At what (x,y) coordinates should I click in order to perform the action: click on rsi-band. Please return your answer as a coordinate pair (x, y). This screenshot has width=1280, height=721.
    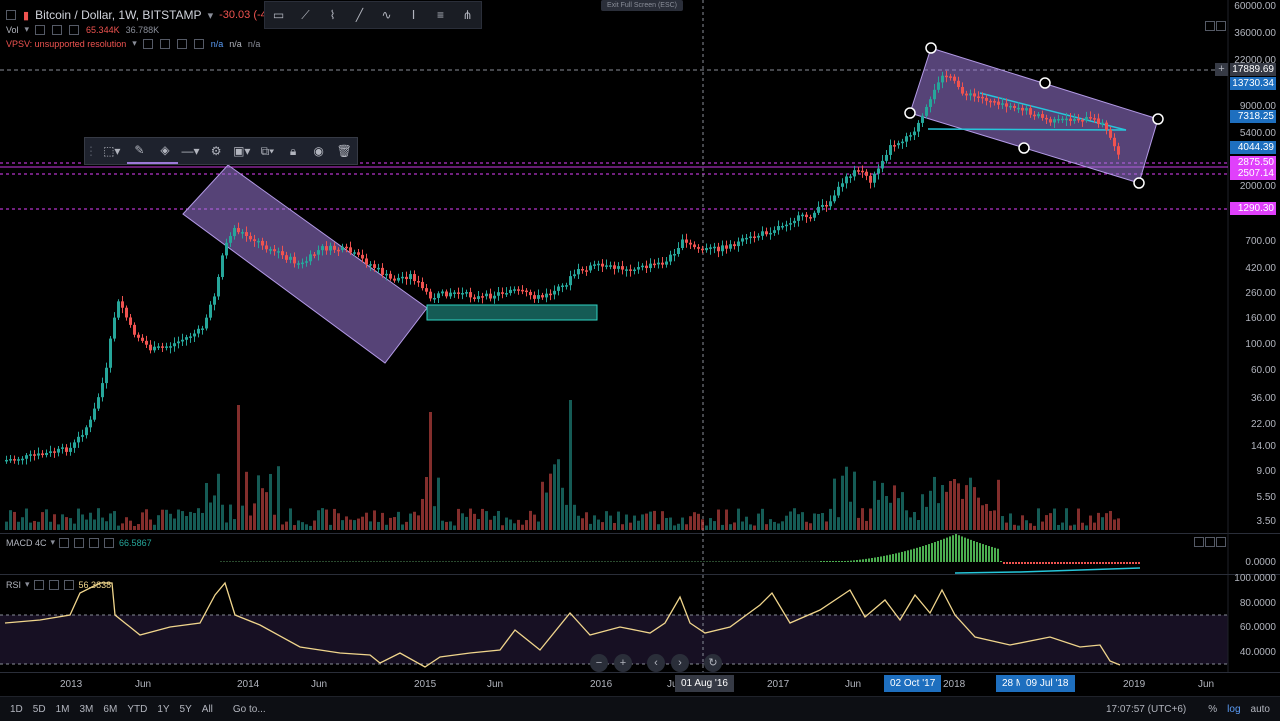
    Looking at the image, I should click on (614, 639).